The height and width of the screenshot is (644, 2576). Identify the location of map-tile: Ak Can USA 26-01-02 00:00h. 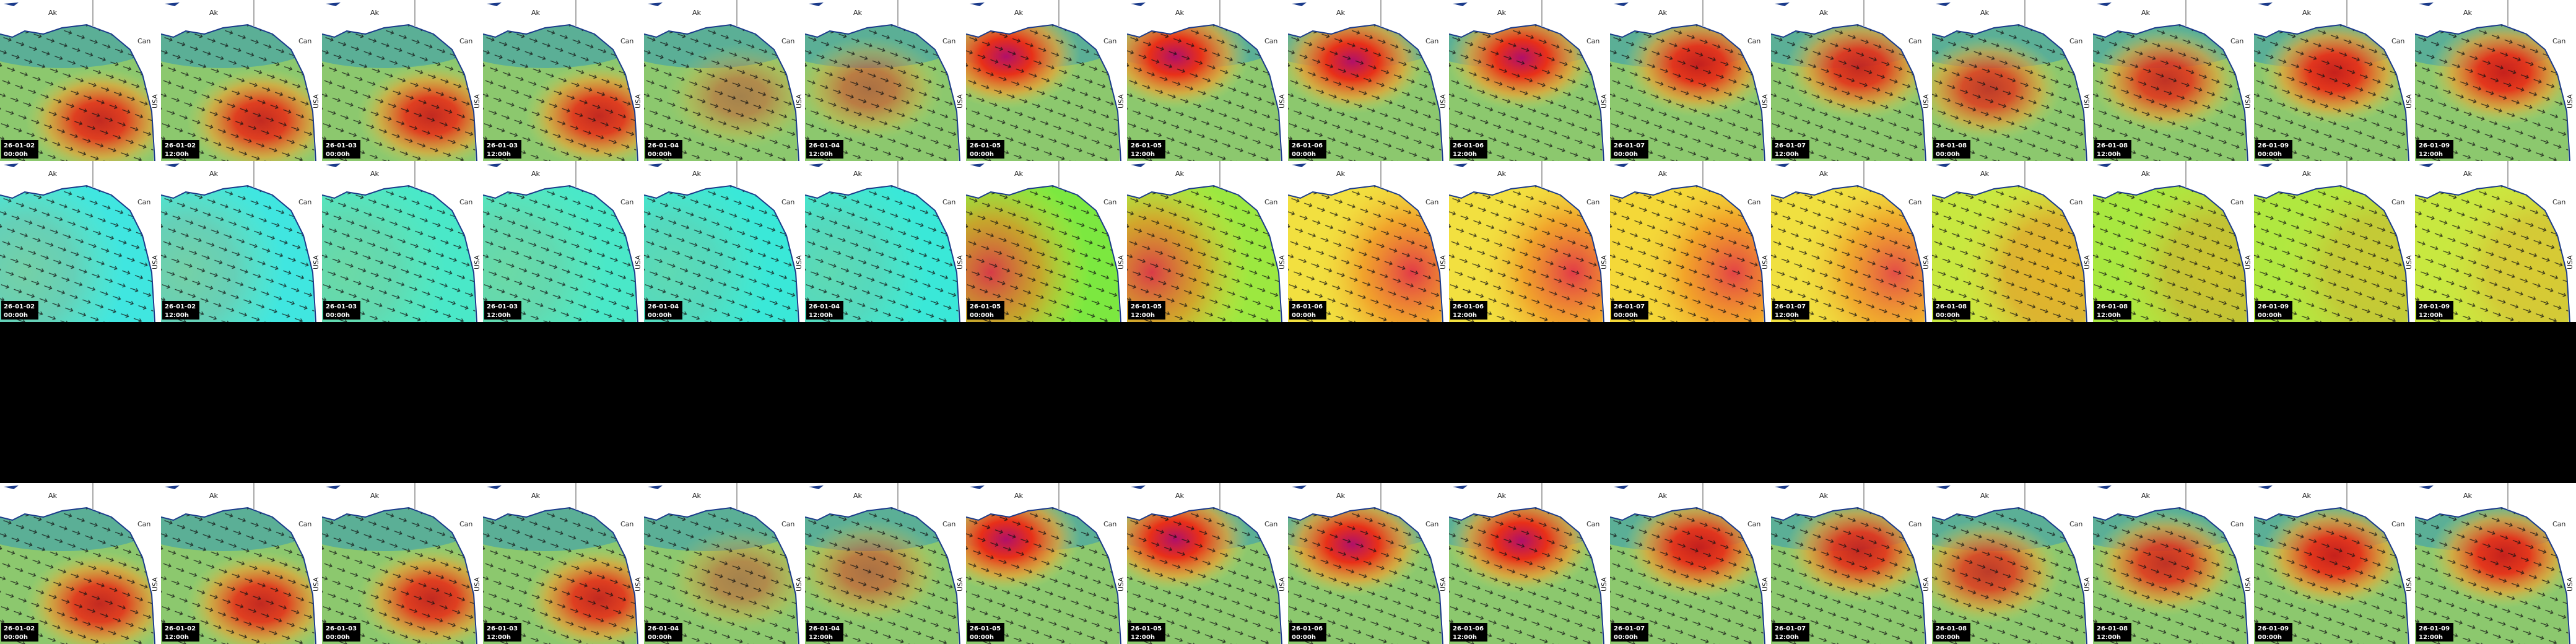
(80, 241).